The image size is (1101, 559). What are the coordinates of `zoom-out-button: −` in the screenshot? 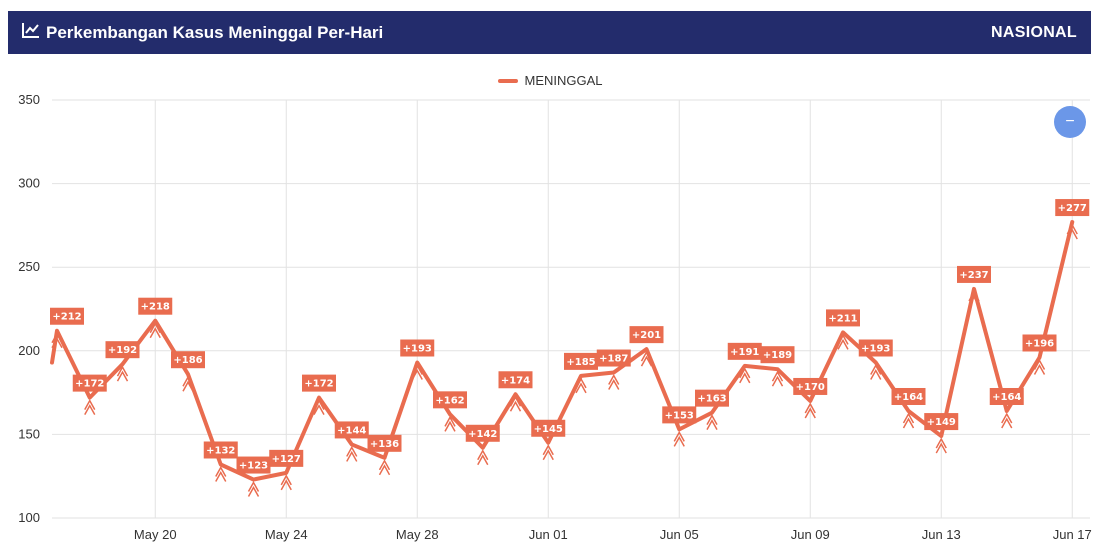 It's located at (1070, 122).